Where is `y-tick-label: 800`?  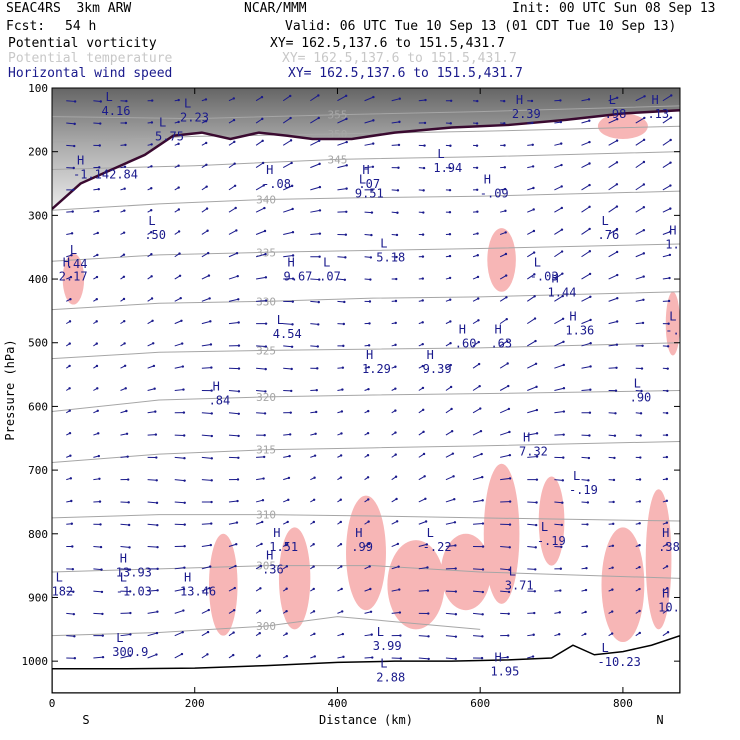
y-tick-label: 800 is located at coordinates (38, 534).